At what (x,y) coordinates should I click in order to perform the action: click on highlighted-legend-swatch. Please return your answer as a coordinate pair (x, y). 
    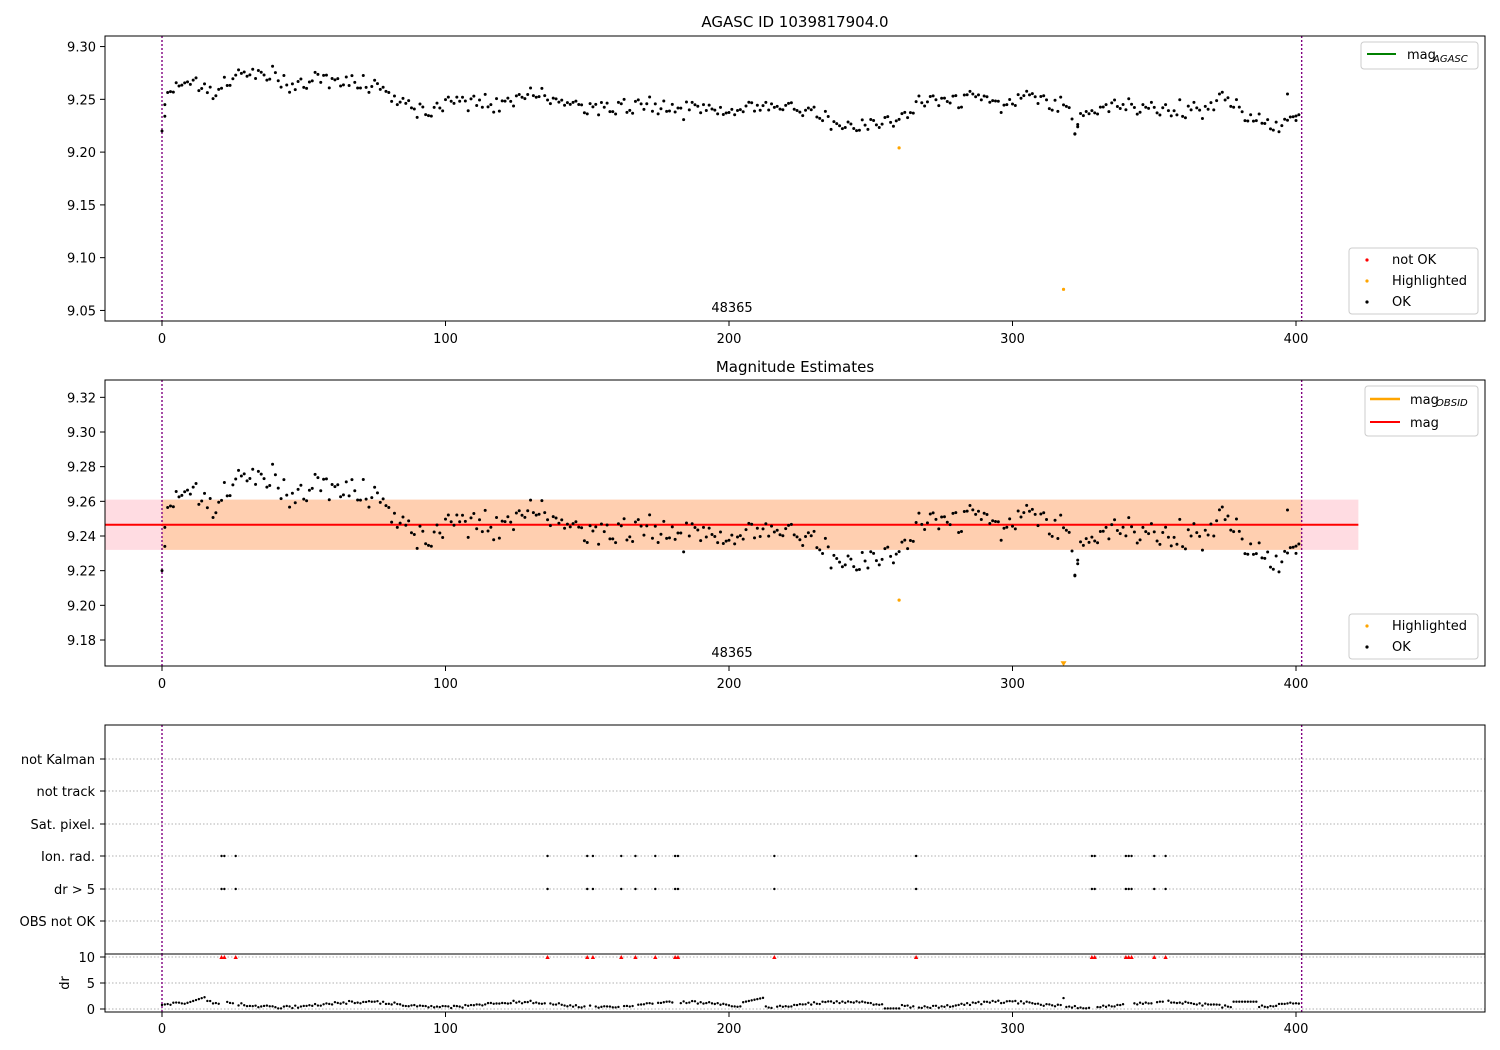
    Looking at the image, I should click on (1367, 281).